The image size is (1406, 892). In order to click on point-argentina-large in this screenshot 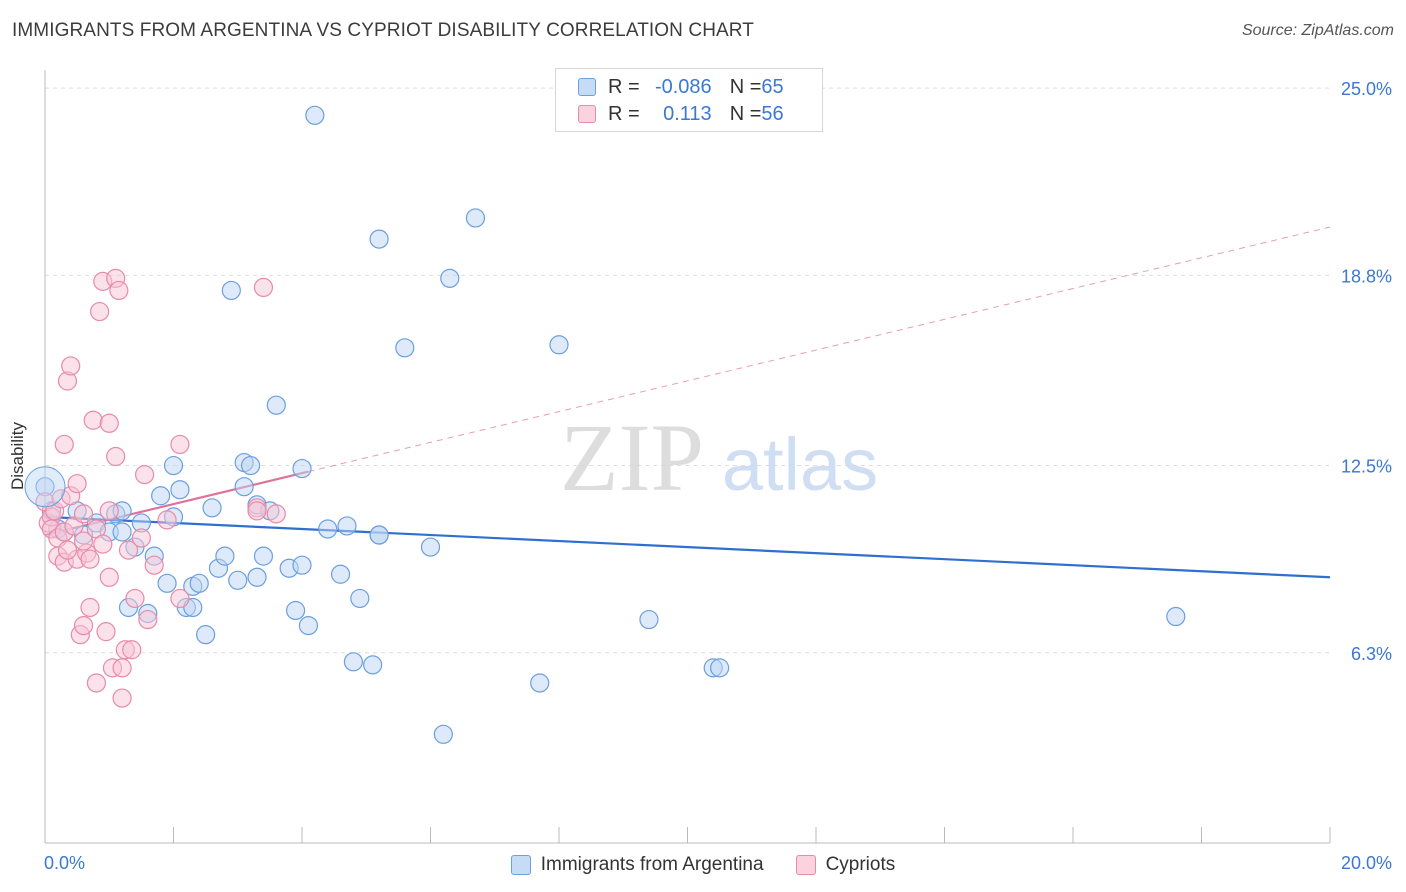, I will do `click(45, 487)`.